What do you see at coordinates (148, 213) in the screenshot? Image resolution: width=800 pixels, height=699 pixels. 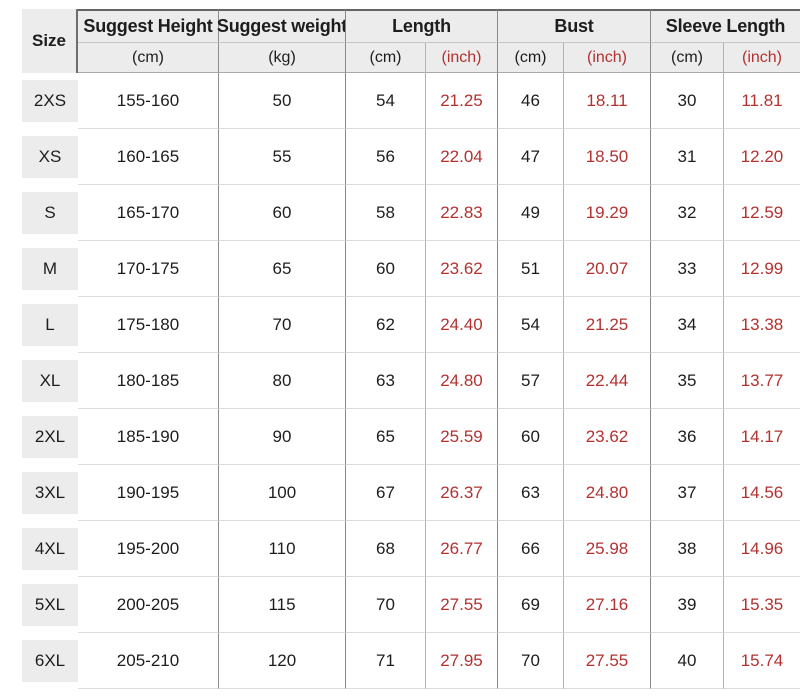 I see `height-cell: 165-170` at bounding box center [148, 213].